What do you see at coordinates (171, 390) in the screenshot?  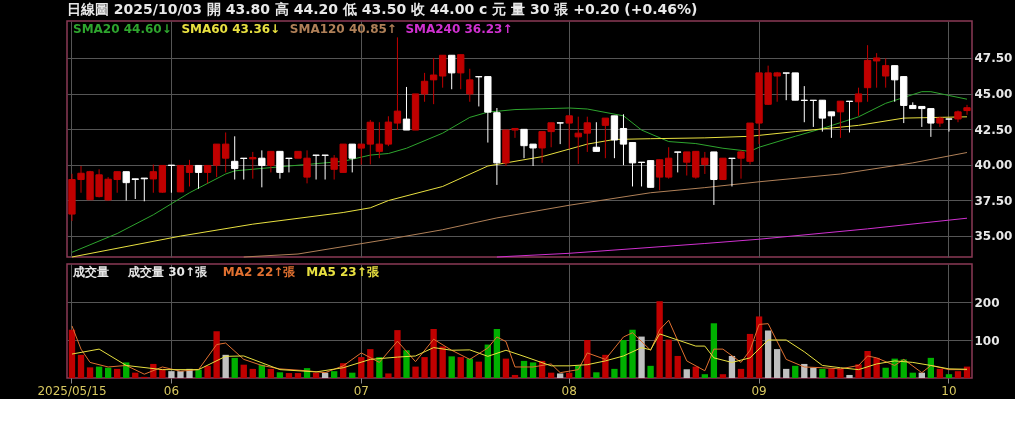 I see `x-tick-label: 06` at bounding box center [171, 390].